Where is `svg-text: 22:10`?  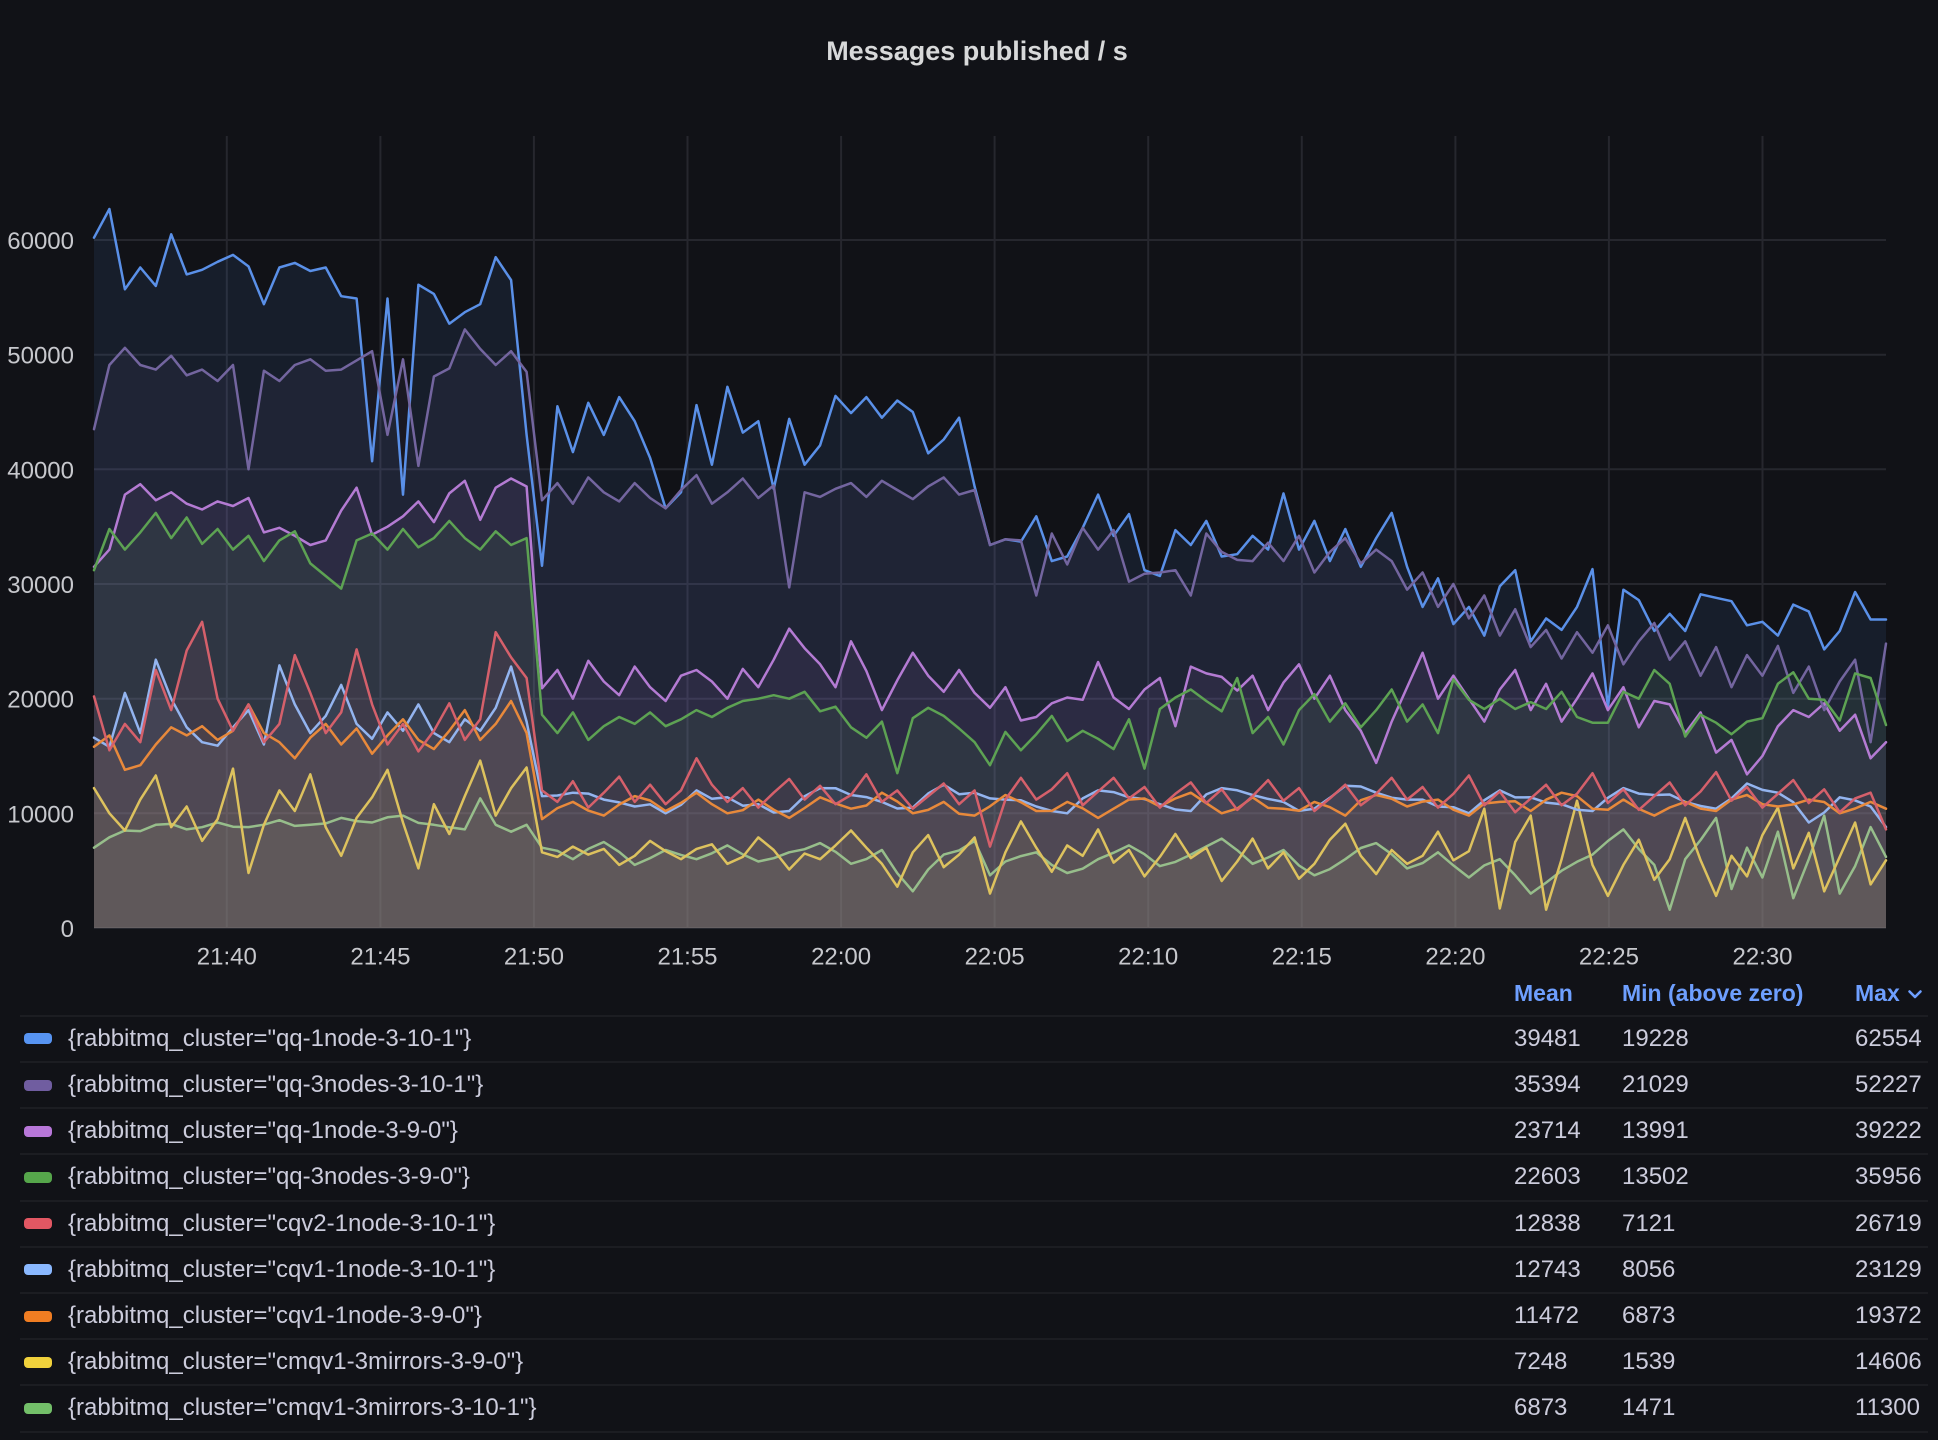
svg-text: 22:10 is located at coordinates (1148, 957).